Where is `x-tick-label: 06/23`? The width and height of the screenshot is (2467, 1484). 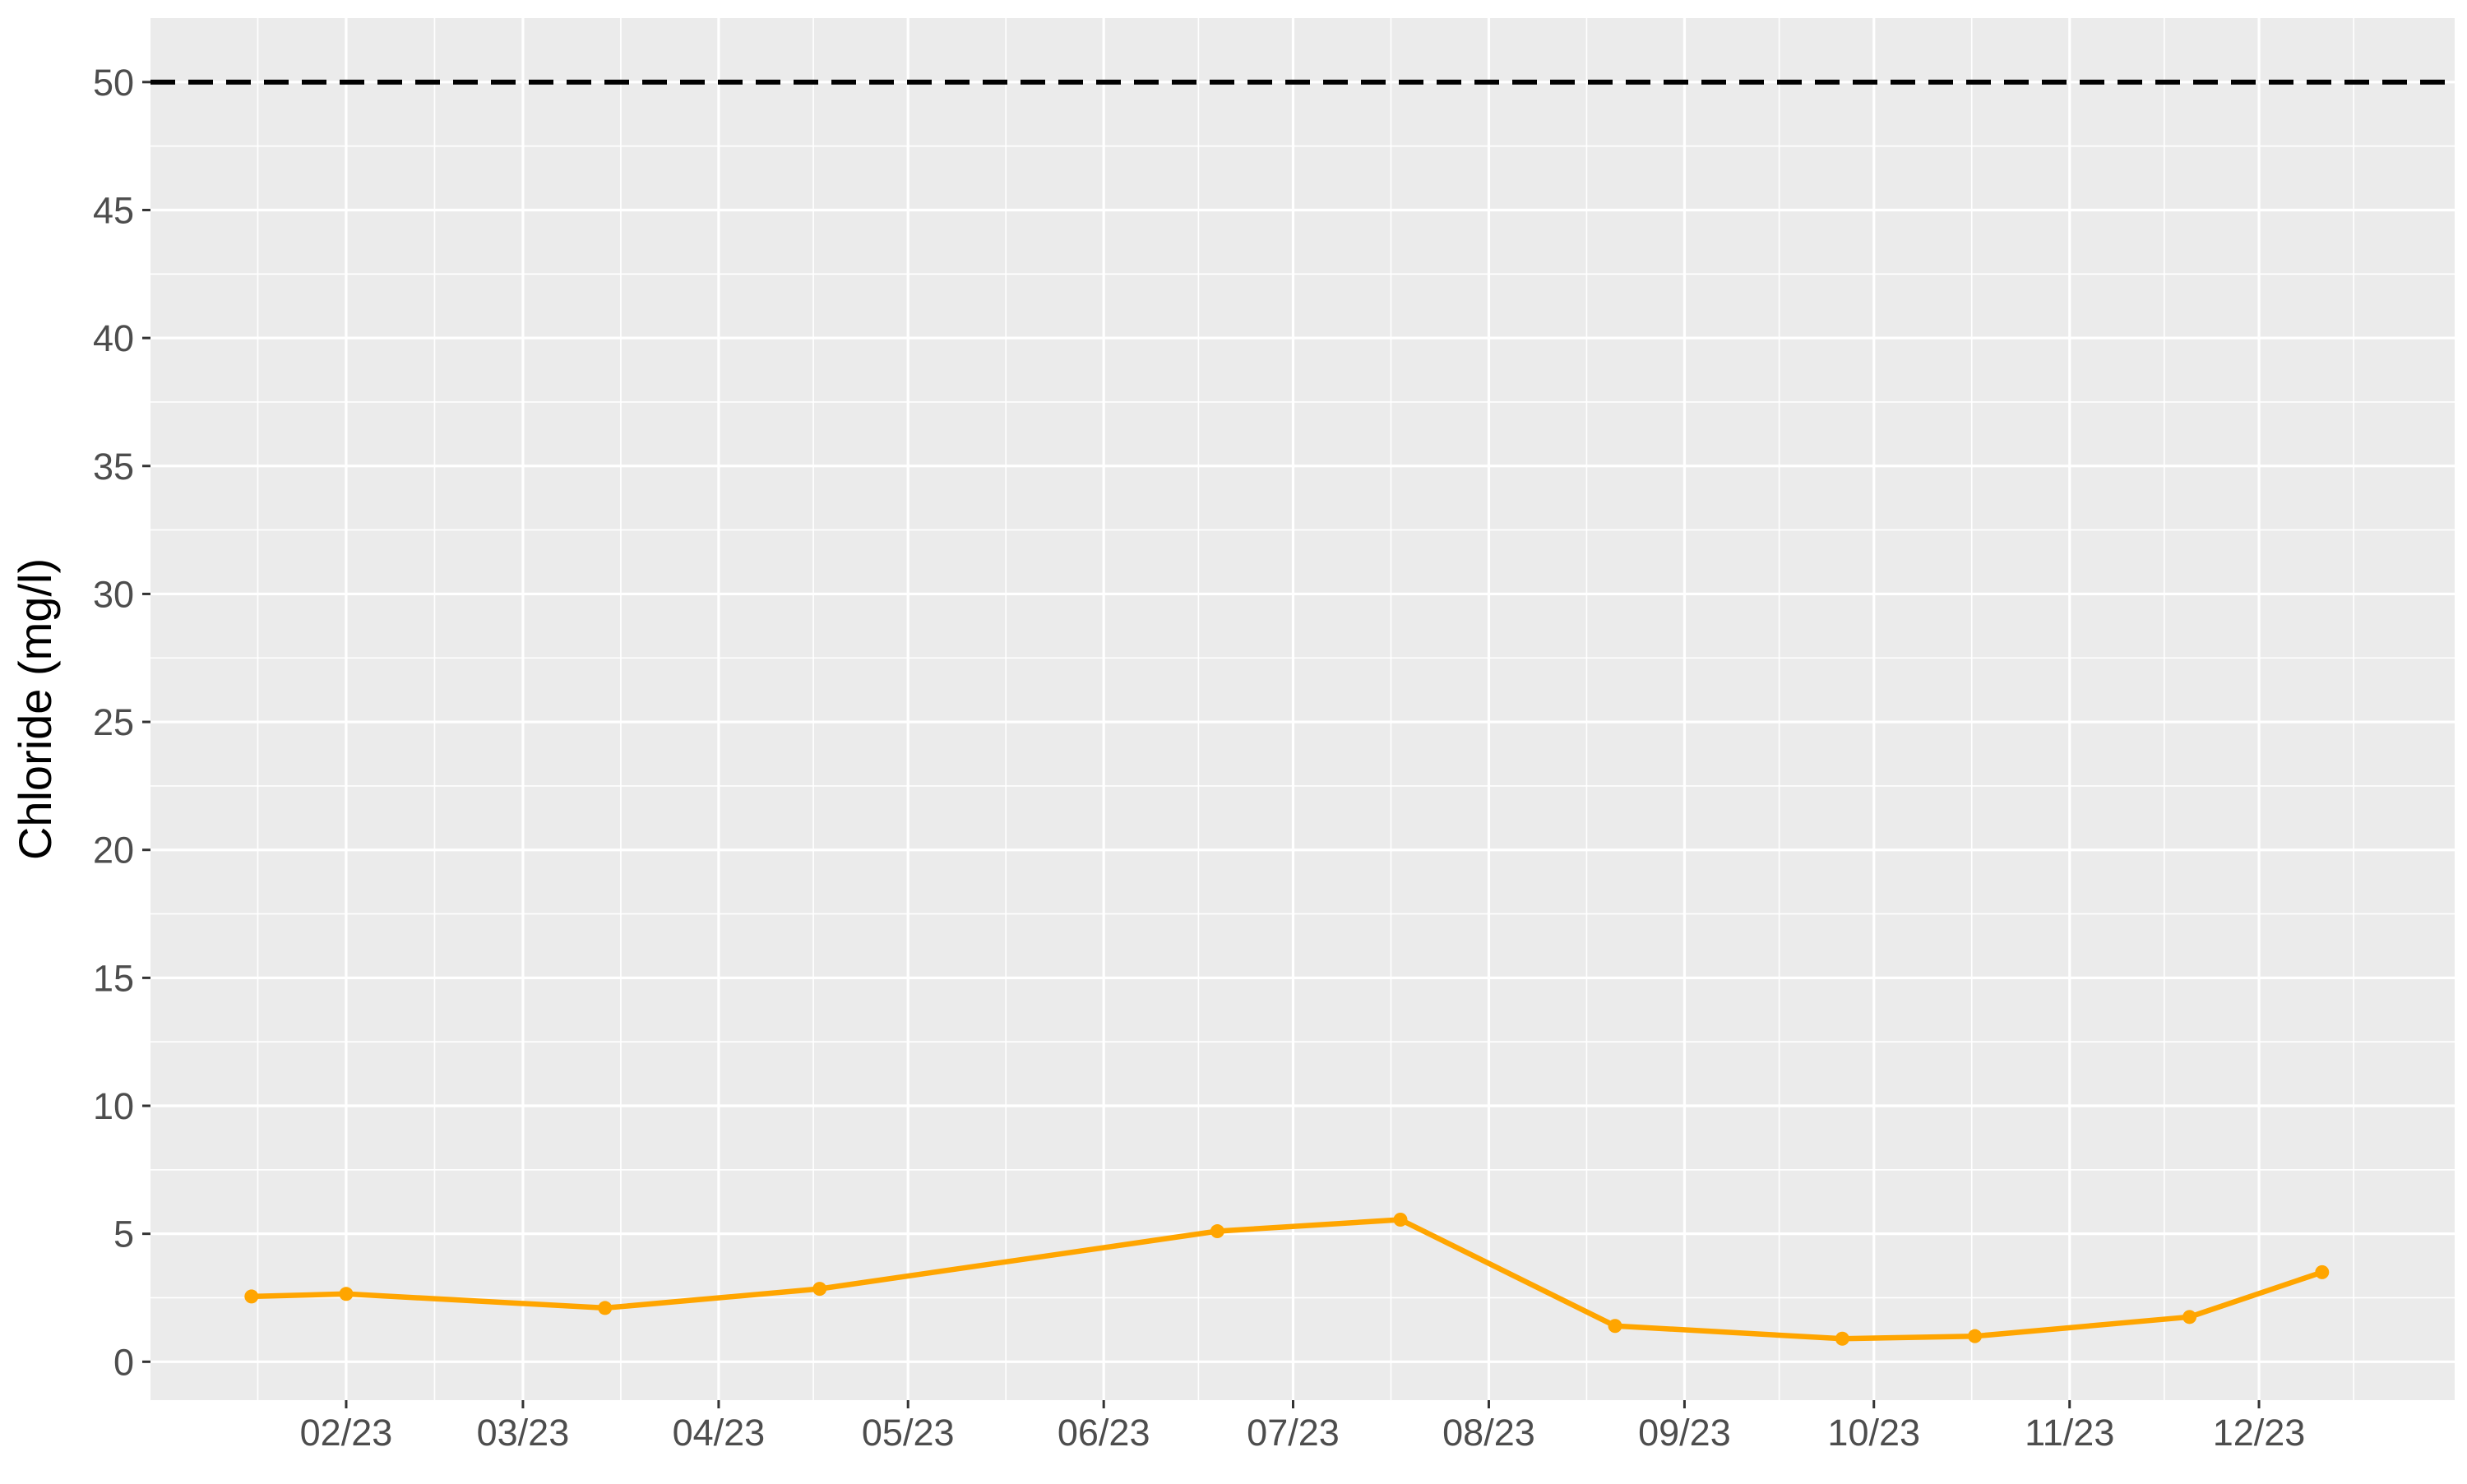
x-tick-label: 06/23 is located at coordinates (1104, 1433).